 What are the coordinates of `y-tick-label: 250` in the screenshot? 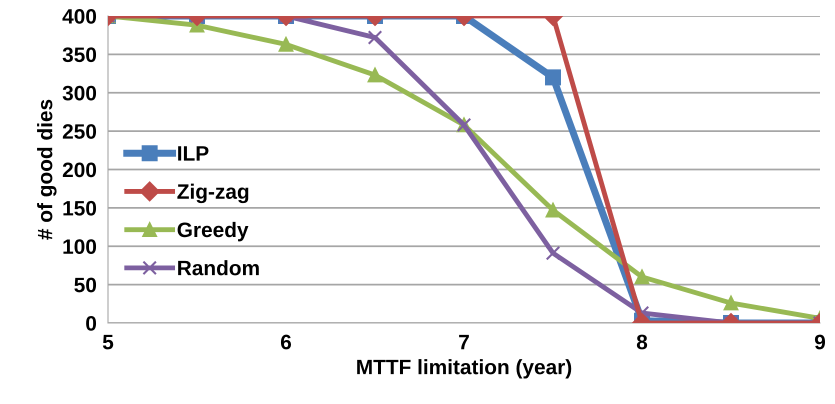 It's located at (79, 131).